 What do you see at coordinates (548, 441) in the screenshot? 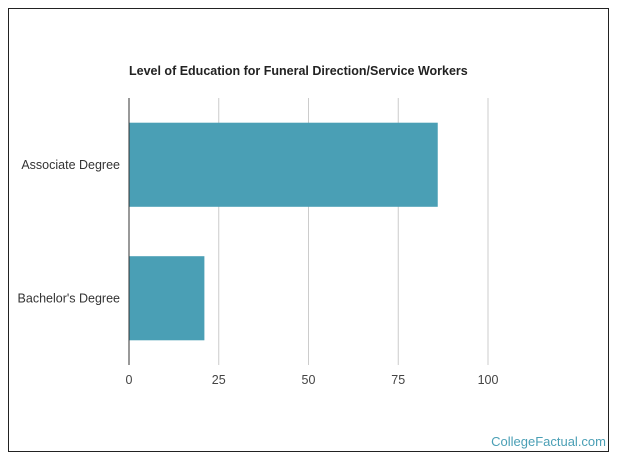
I see `watermark-link: CollegeFactual.com` at bounding box center [548, 441].